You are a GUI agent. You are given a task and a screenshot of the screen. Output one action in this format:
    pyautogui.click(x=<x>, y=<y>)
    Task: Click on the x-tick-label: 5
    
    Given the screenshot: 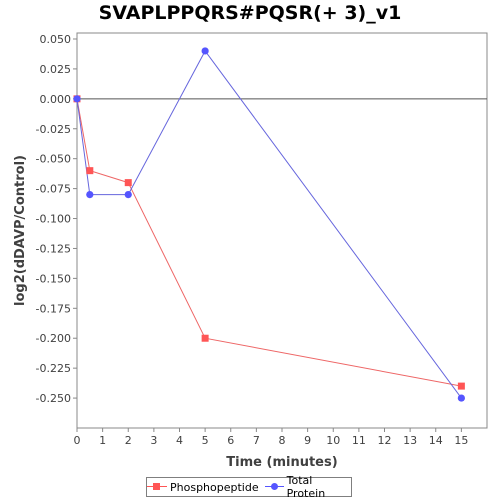 What is the action you would take?
    pyautogui.click(x=205, y=440)
    